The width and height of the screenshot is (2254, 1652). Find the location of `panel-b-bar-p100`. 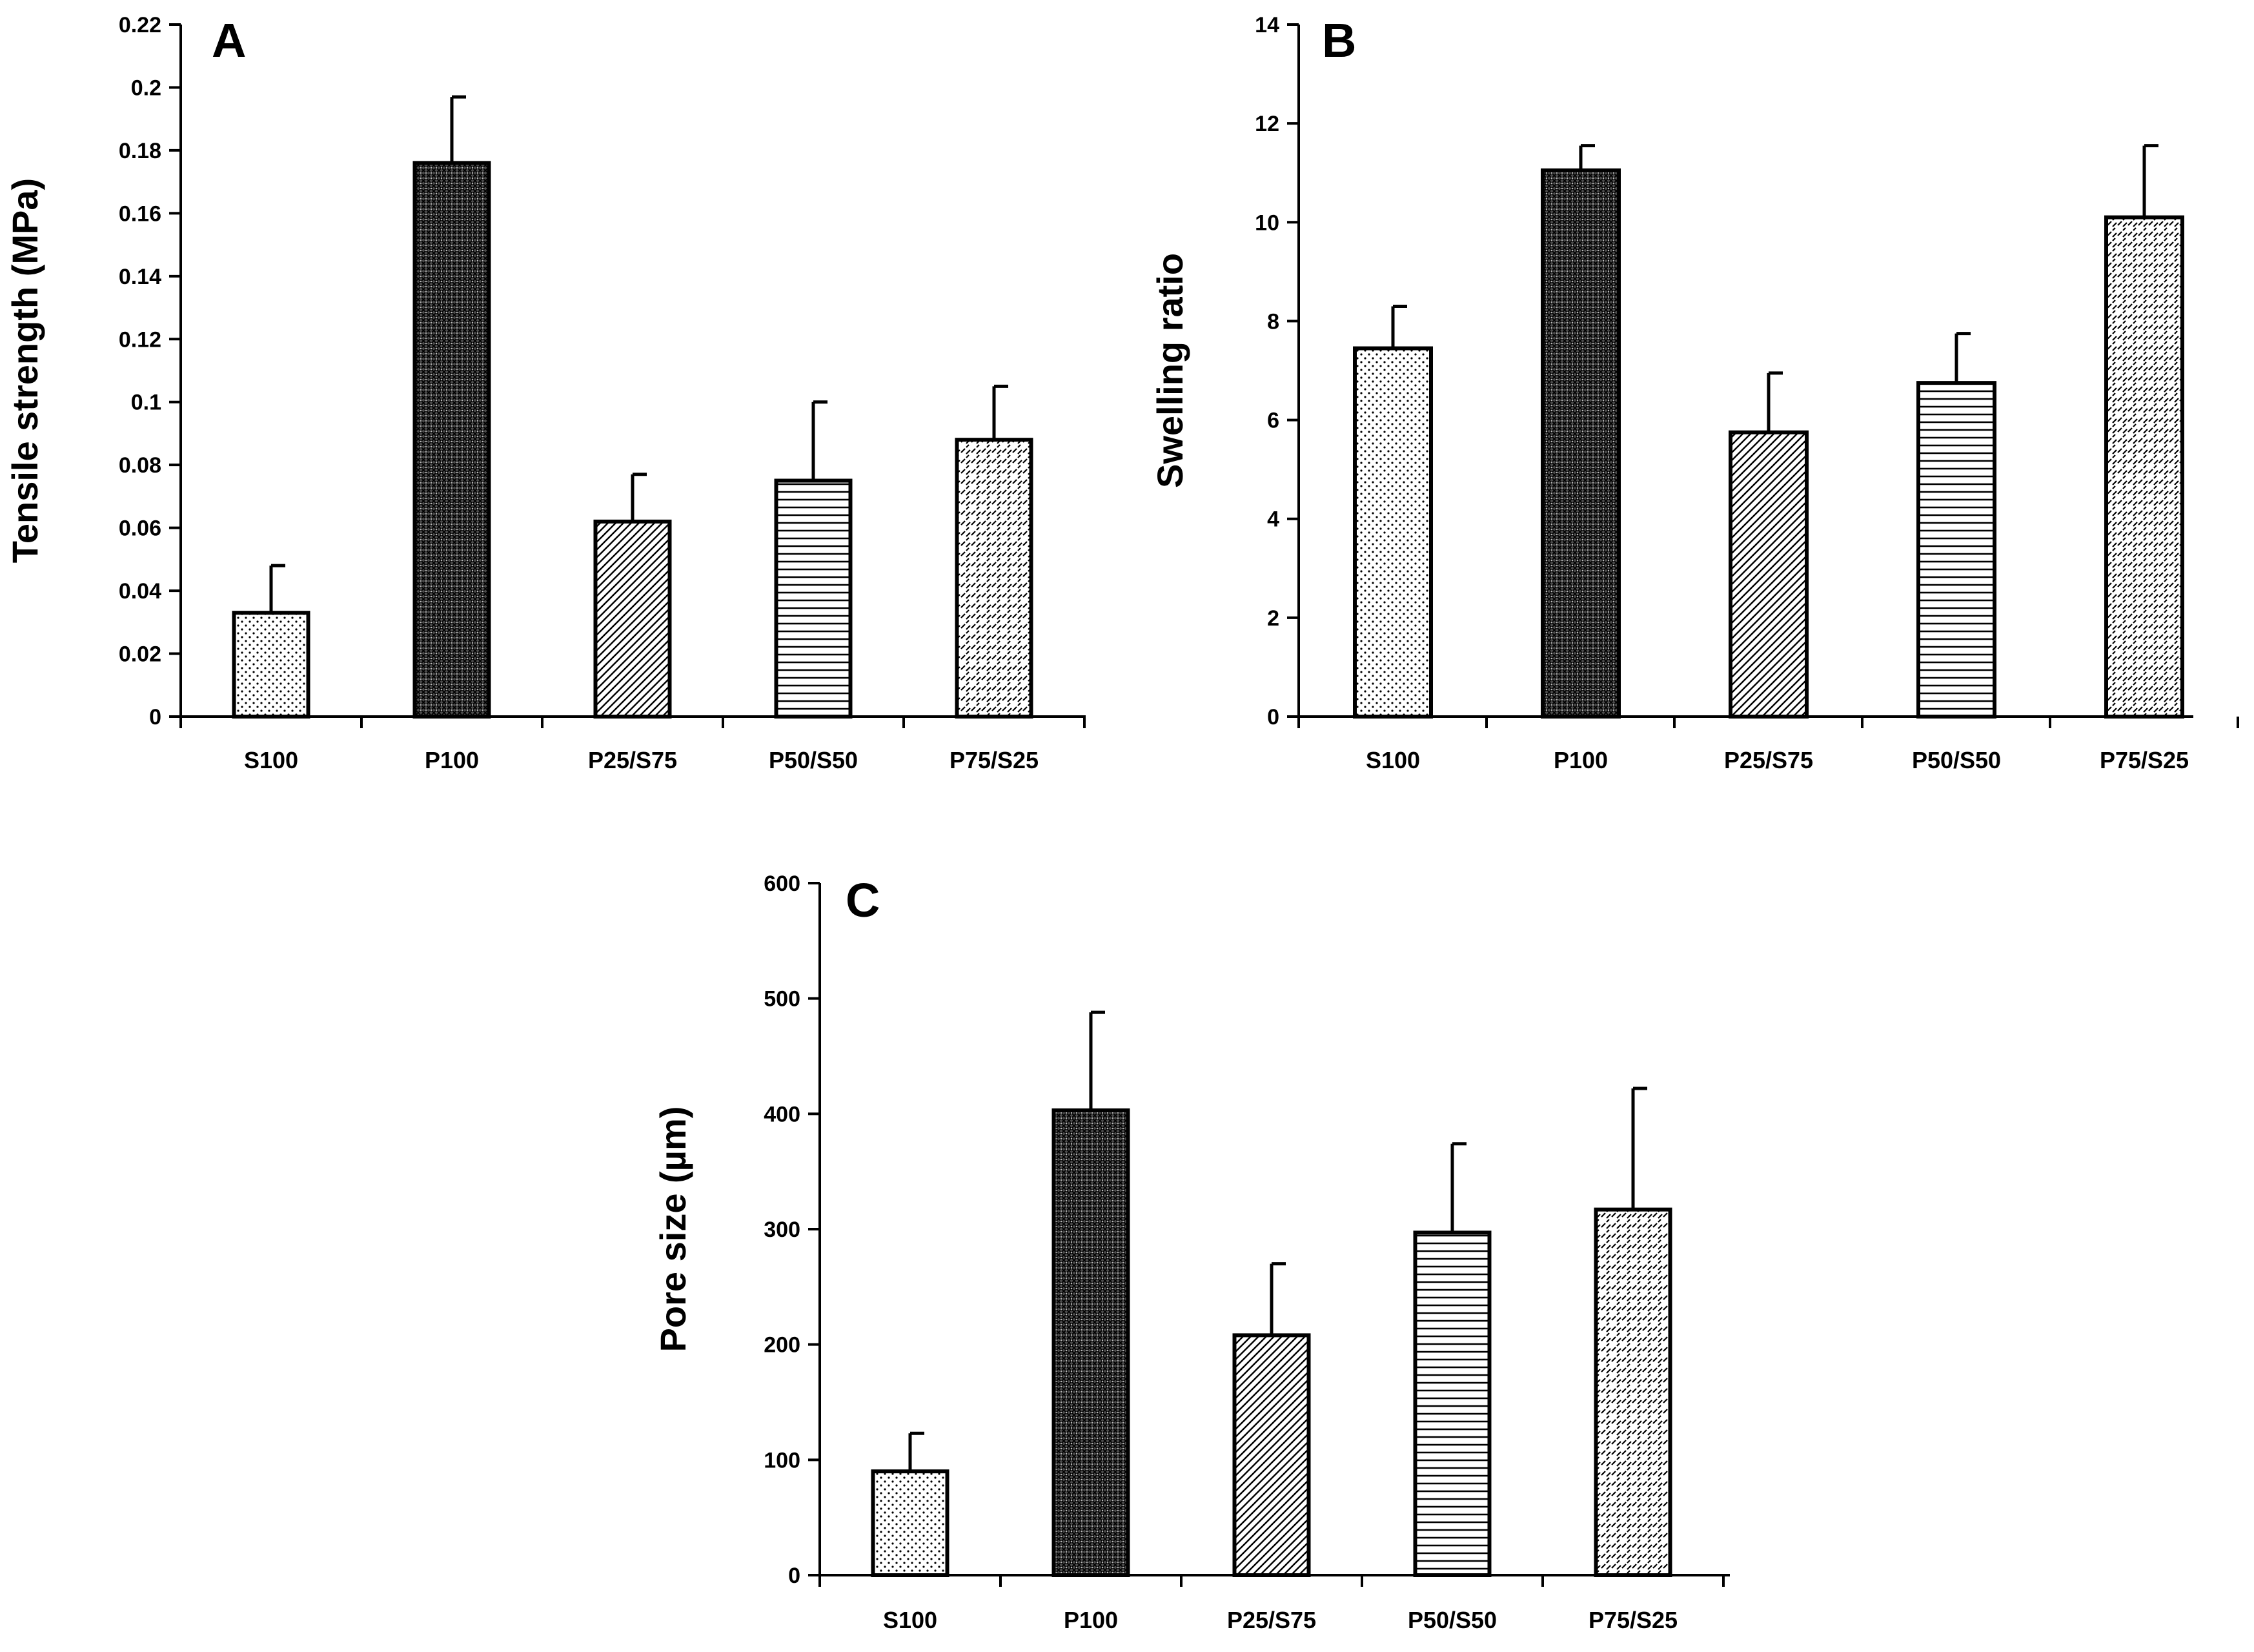

panel-b-bar-p100 is located at coordinates (1581, 443).